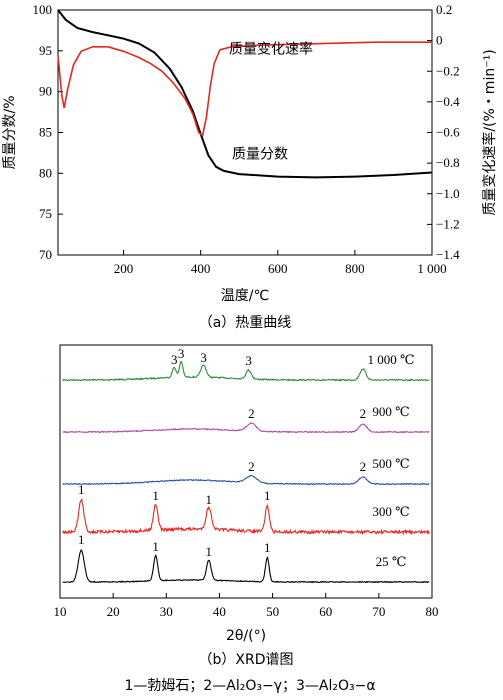  What do you see at coordinates (448, 223) in the screenshot?
I see `tg-right-tick-label: −1.2` at bounding box center [448, 223].